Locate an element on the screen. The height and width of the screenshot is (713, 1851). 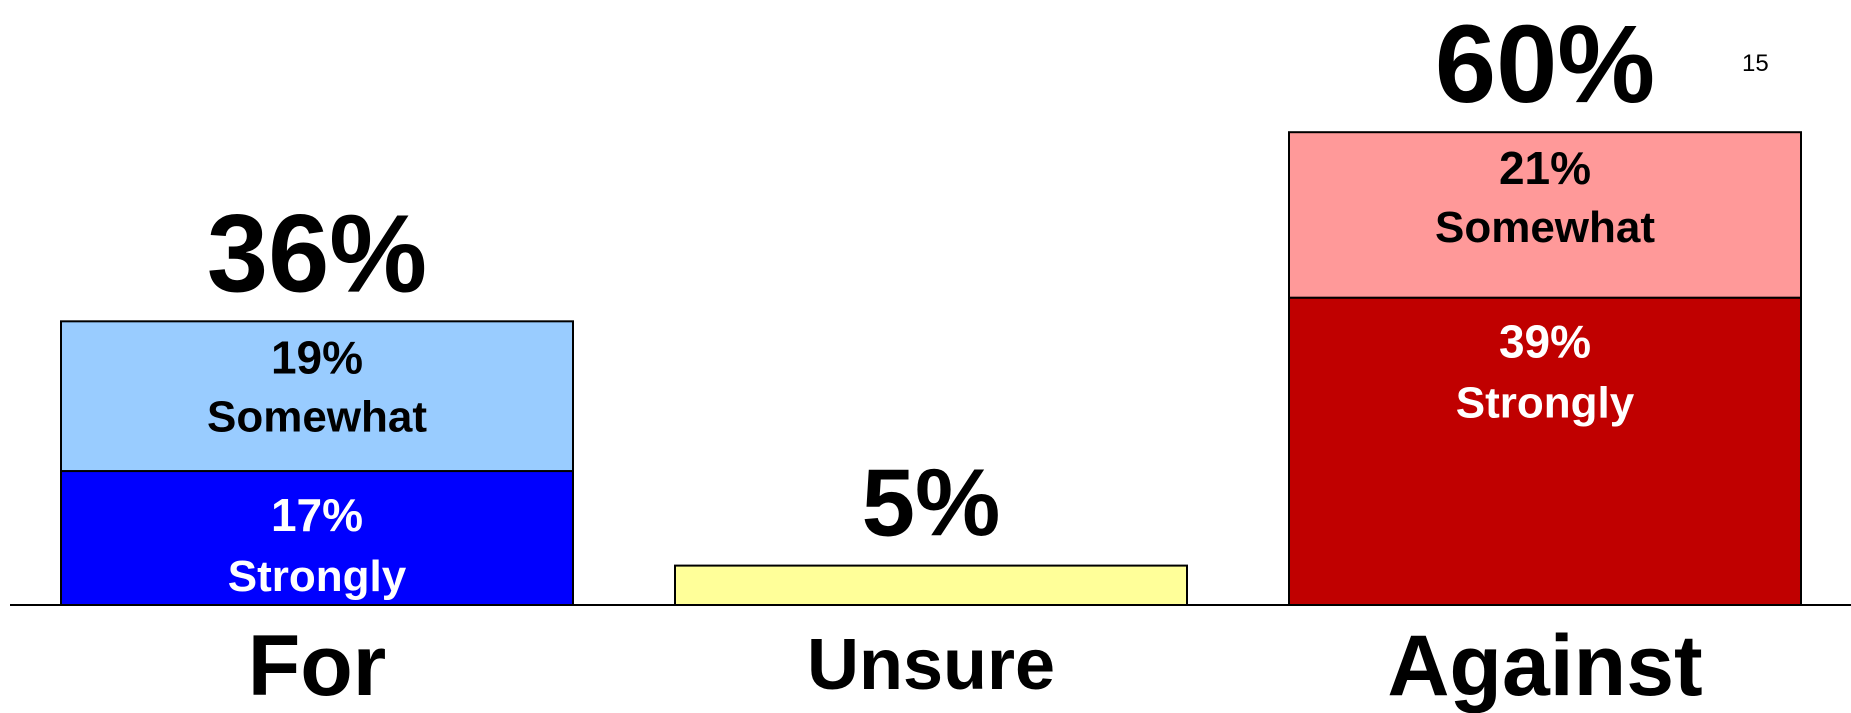
segment-value-label: 17% is located at coordinates (317, 515).